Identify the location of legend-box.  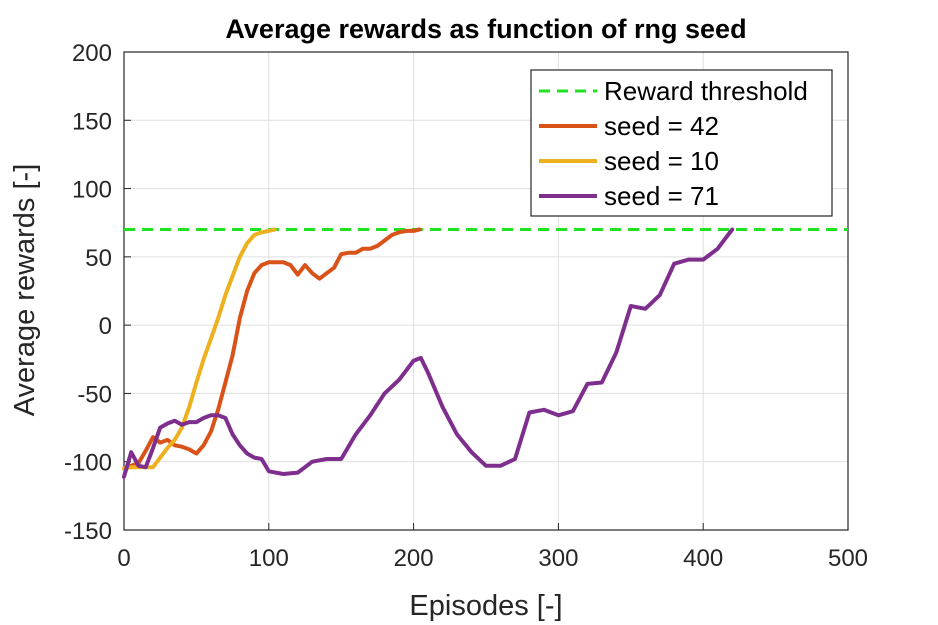
(681, 143).